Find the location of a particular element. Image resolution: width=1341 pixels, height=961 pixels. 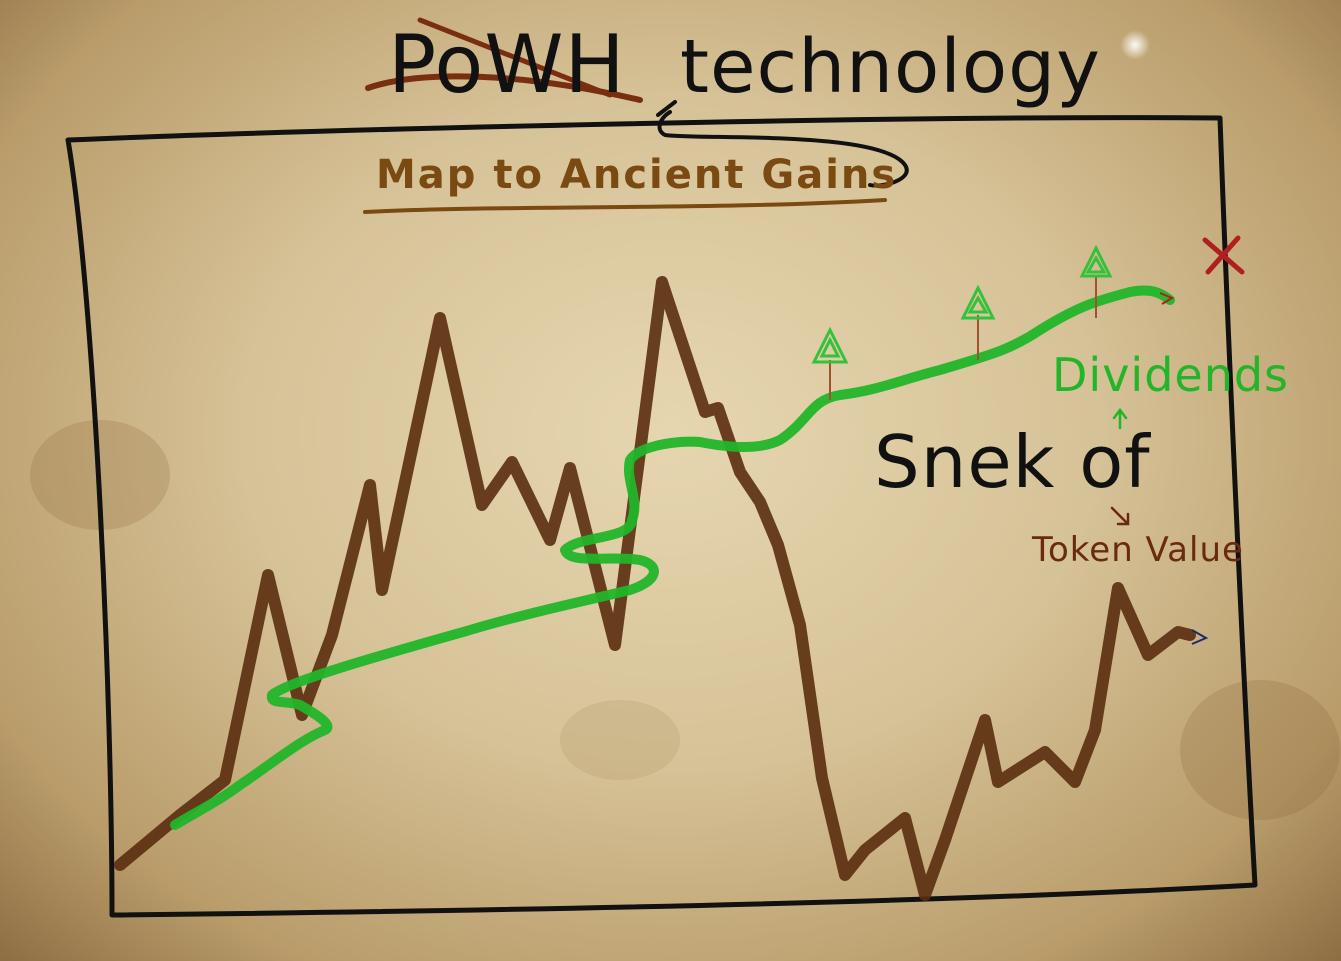

token-value-label: Token Value is located at coordinates (1138, 550).